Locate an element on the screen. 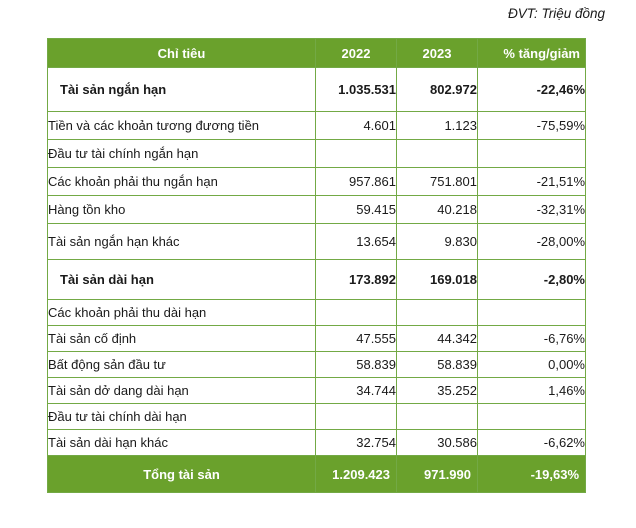 The image size is (636, 528). table-row: Tài sản dài hạn 173.892 169.018 -2,80% is located at coordinates (316, 279).